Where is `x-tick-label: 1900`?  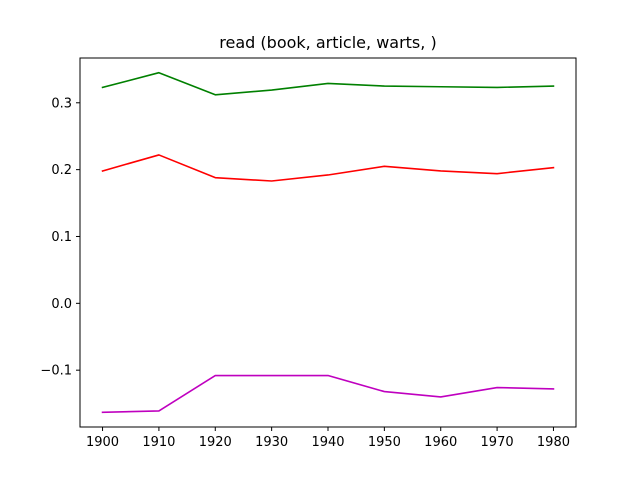
x-tick-label: 1900 is located at coordinates (102, 442).